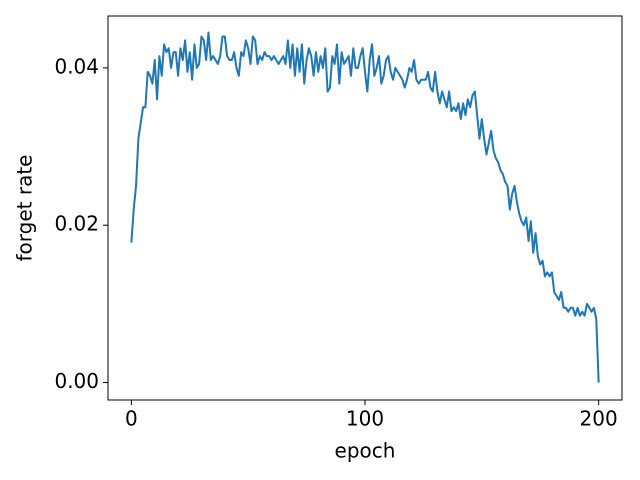  Describe the element at coordinates (365, 419) in the screenshot. I see `x-tick-label: 100` at that location.